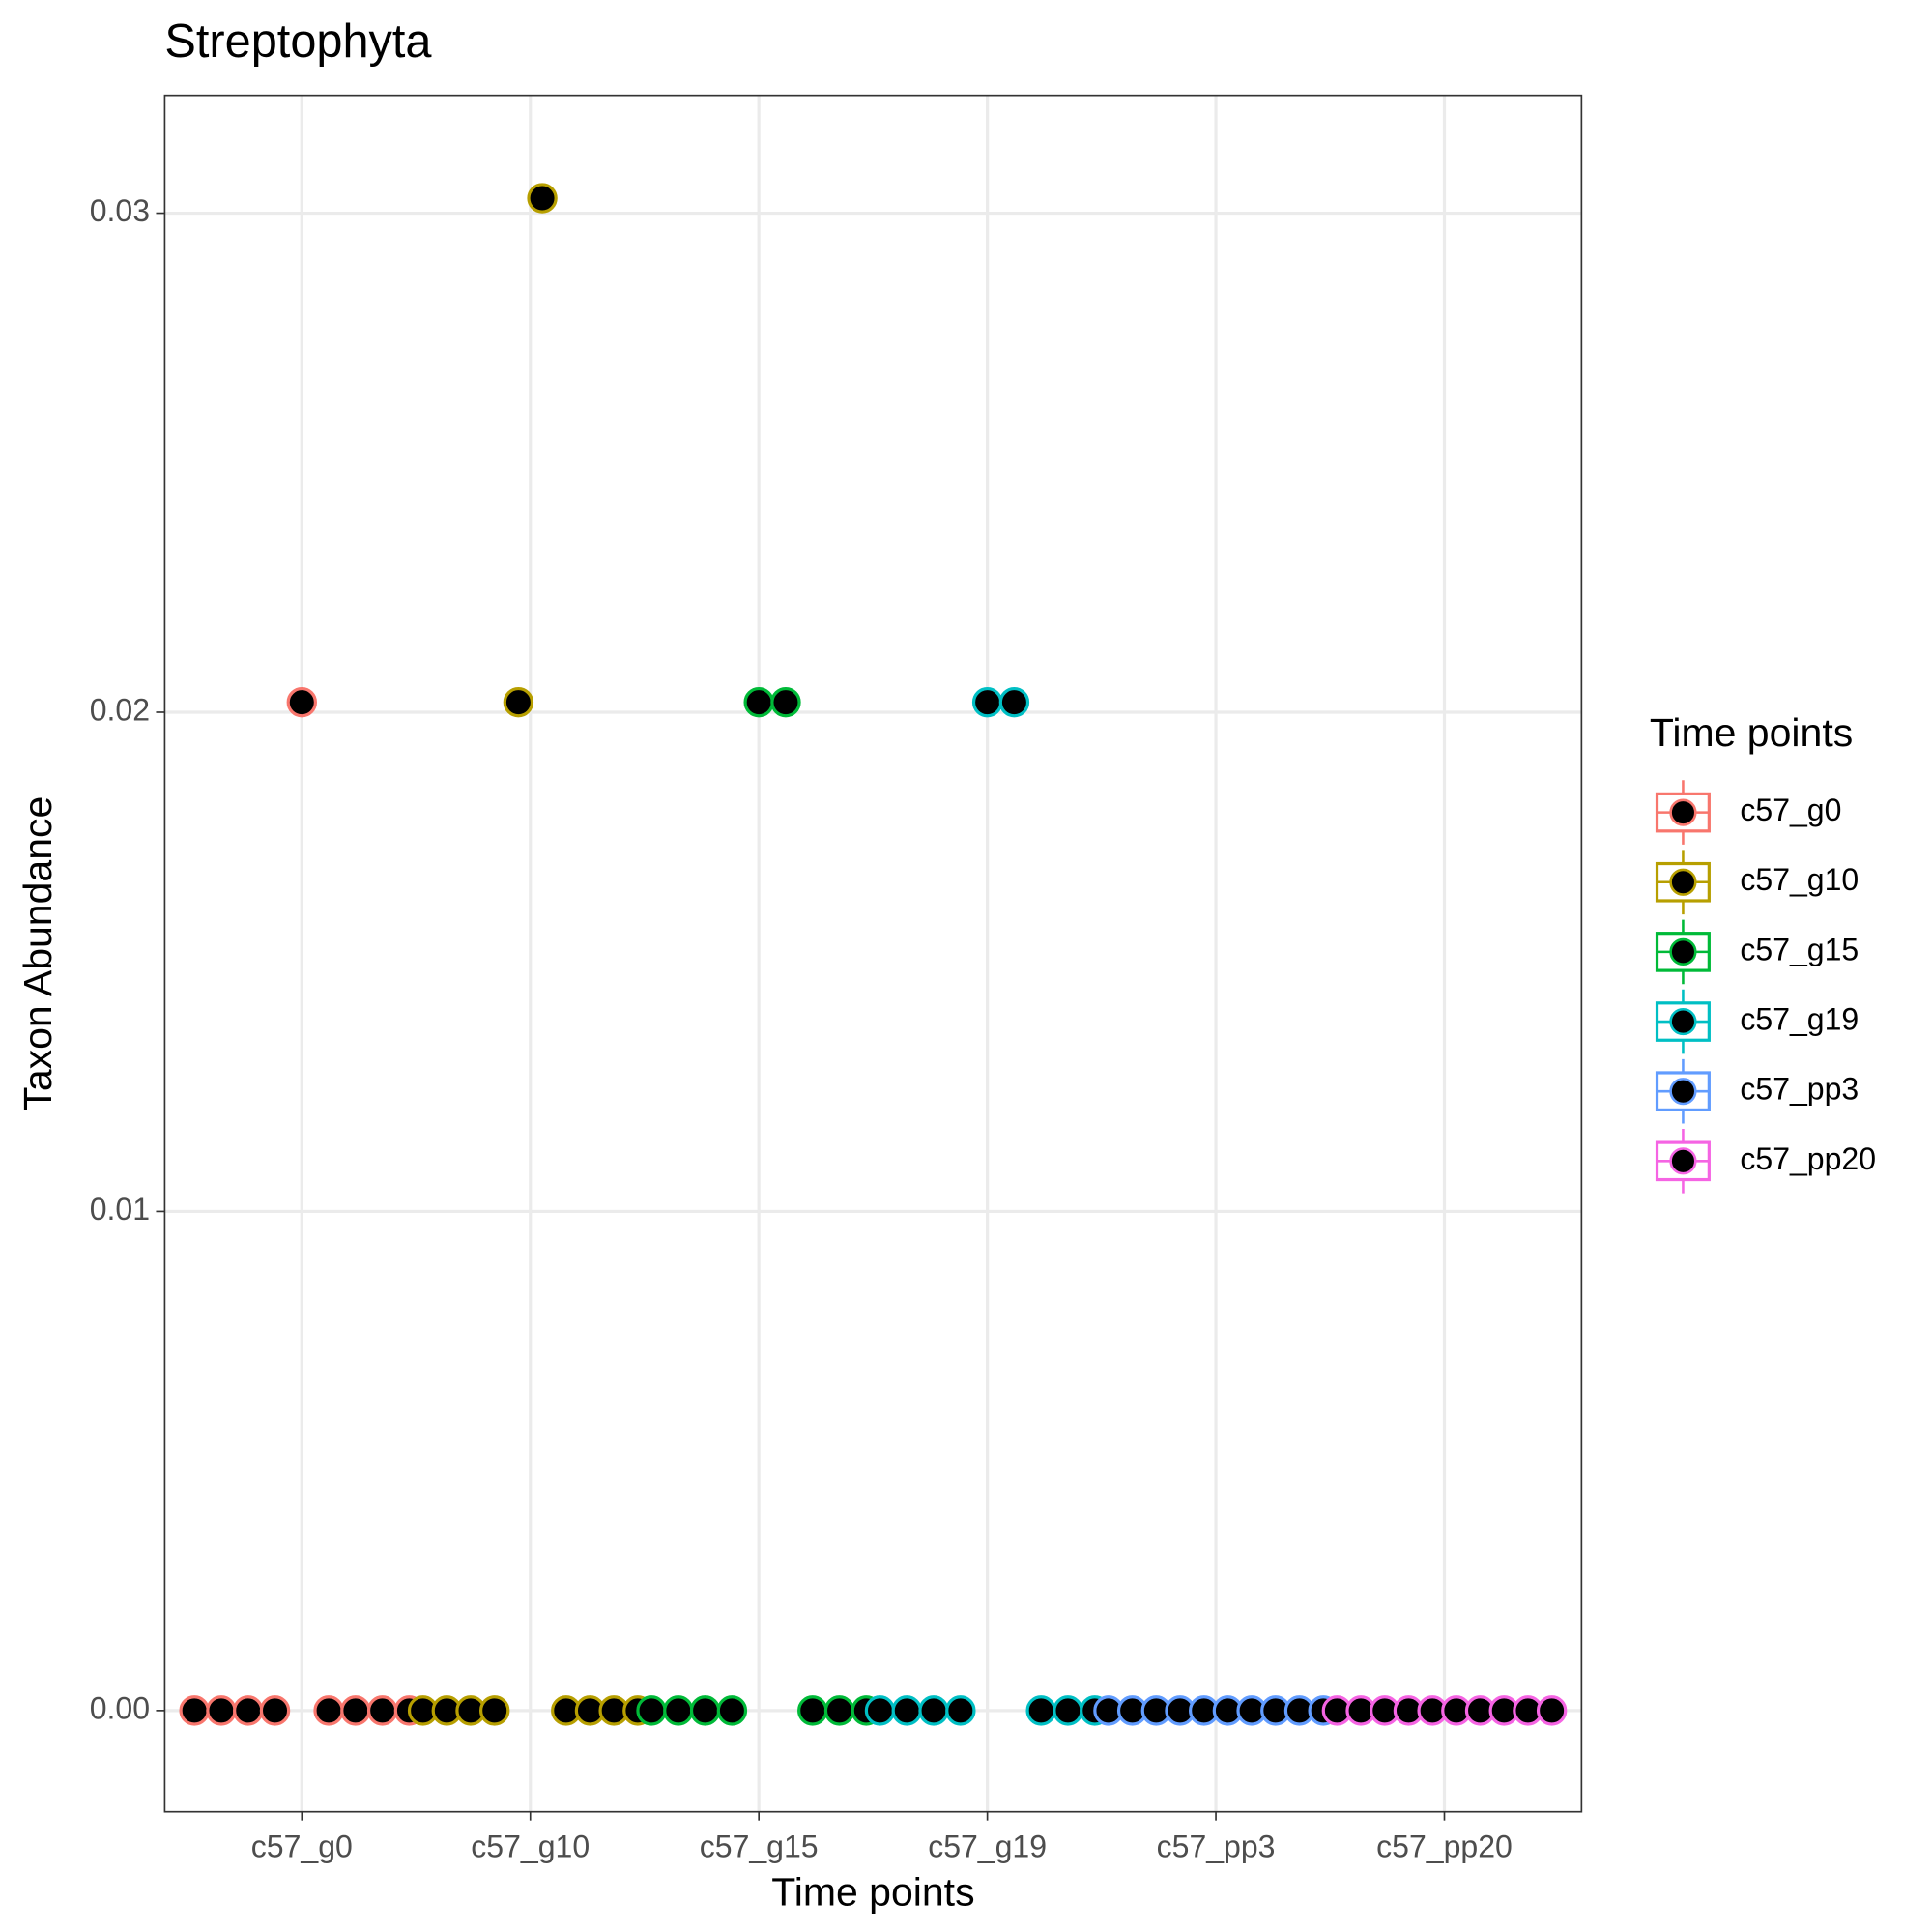 The image size is (1932, 1932). Describe the element at coordinates (988, 1847) in the screenshot. I see `x-tick-label: c57_g19` at that location.